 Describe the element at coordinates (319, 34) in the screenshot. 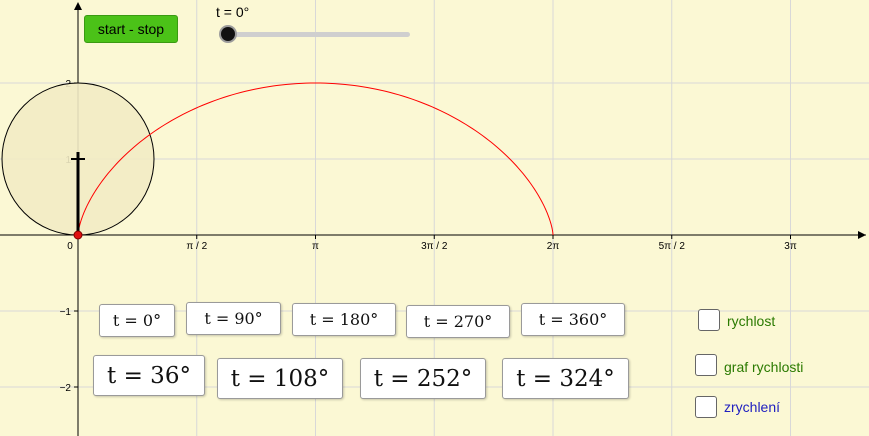

I see `t-slider-track` at that location.